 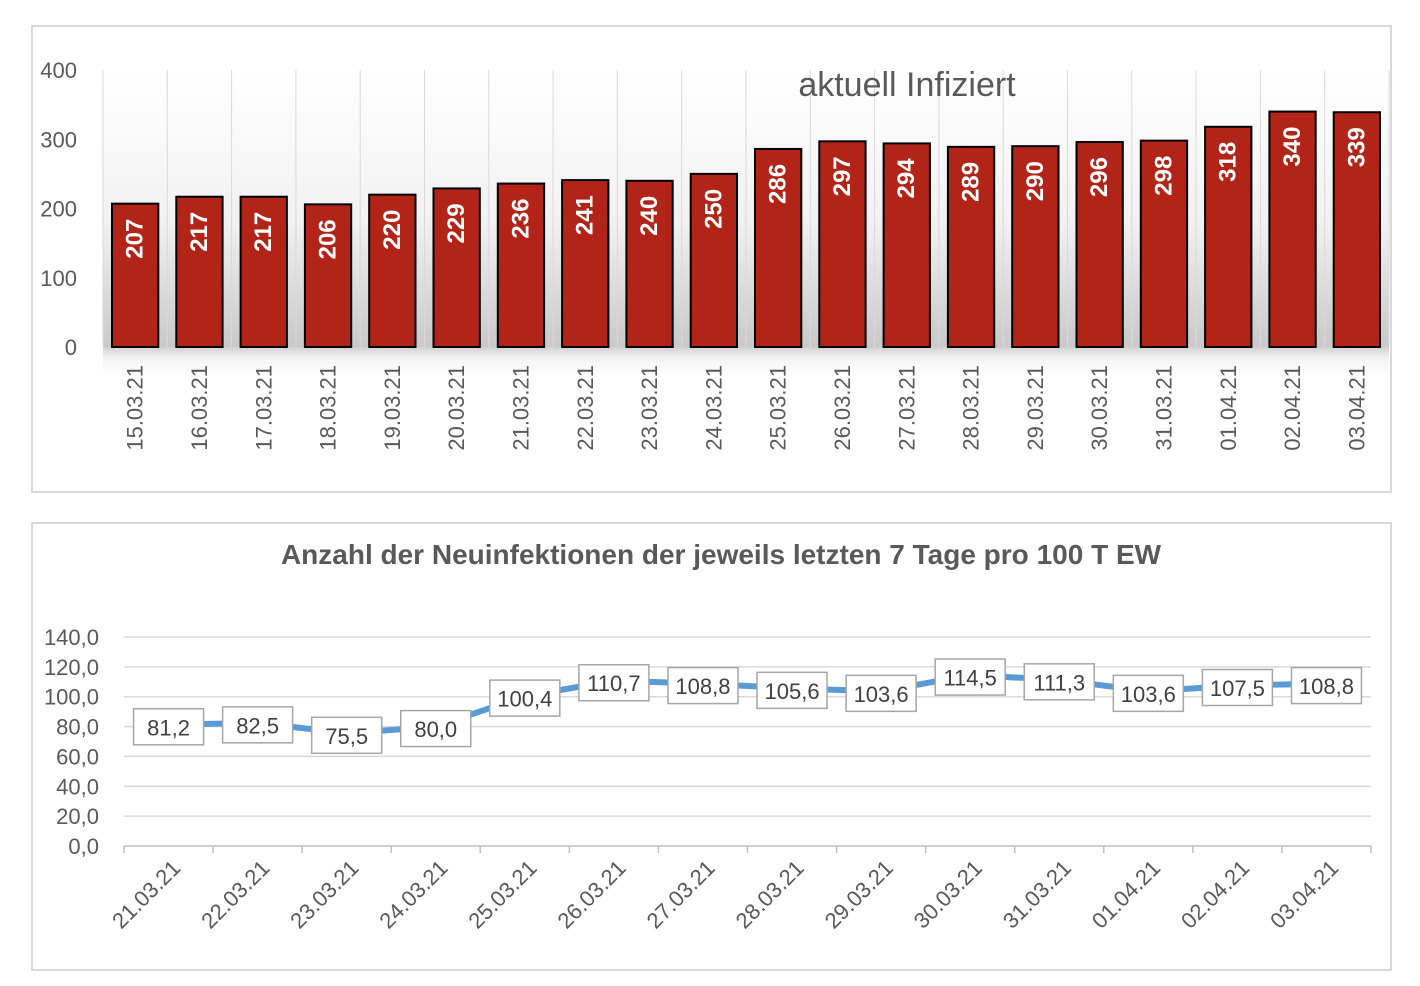 What do you see at coordinates (135, 239) in the screenshot?
I see `bar-value-label: 207` at bounding box center [135, 239].